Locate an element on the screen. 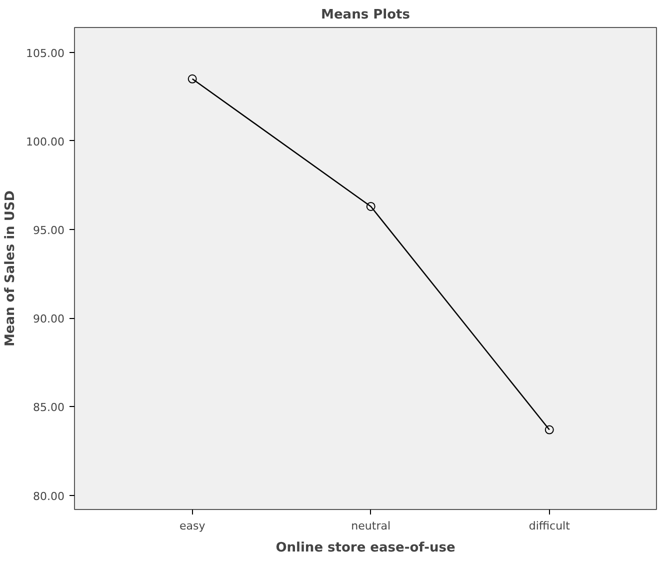  x-axis-title: Online store ease-of-use is located at coordinates (366, 548).